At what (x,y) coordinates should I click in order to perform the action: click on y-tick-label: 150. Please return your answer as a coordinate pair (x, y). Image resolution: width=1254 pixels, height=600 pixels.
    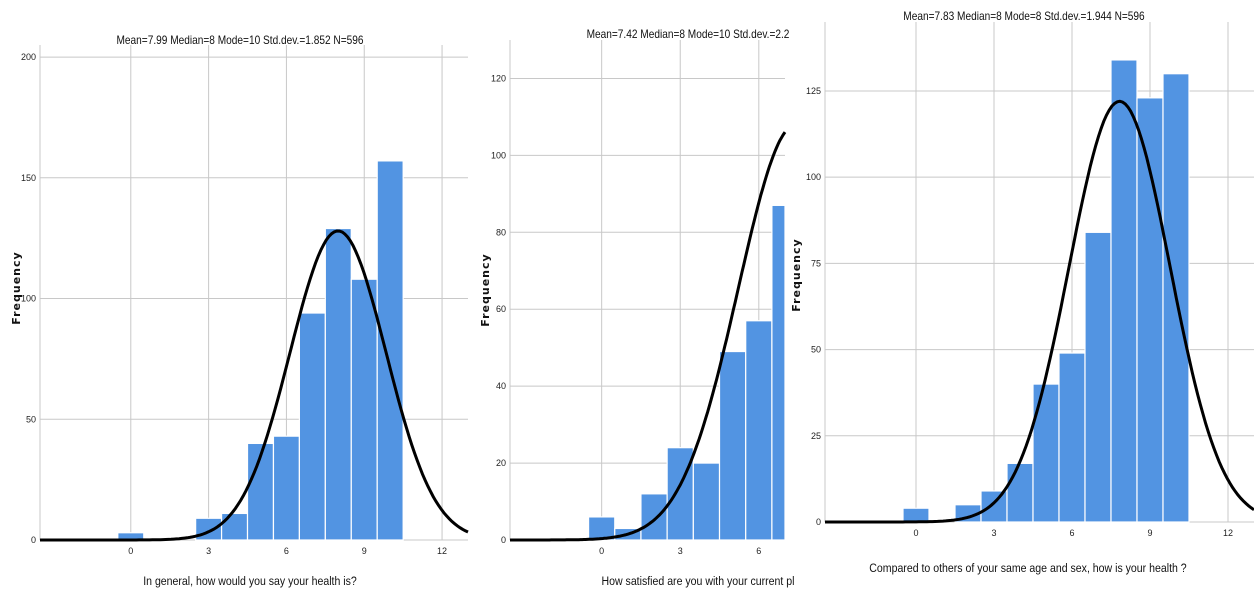
    Looking at the image, I should click on (28, 178).